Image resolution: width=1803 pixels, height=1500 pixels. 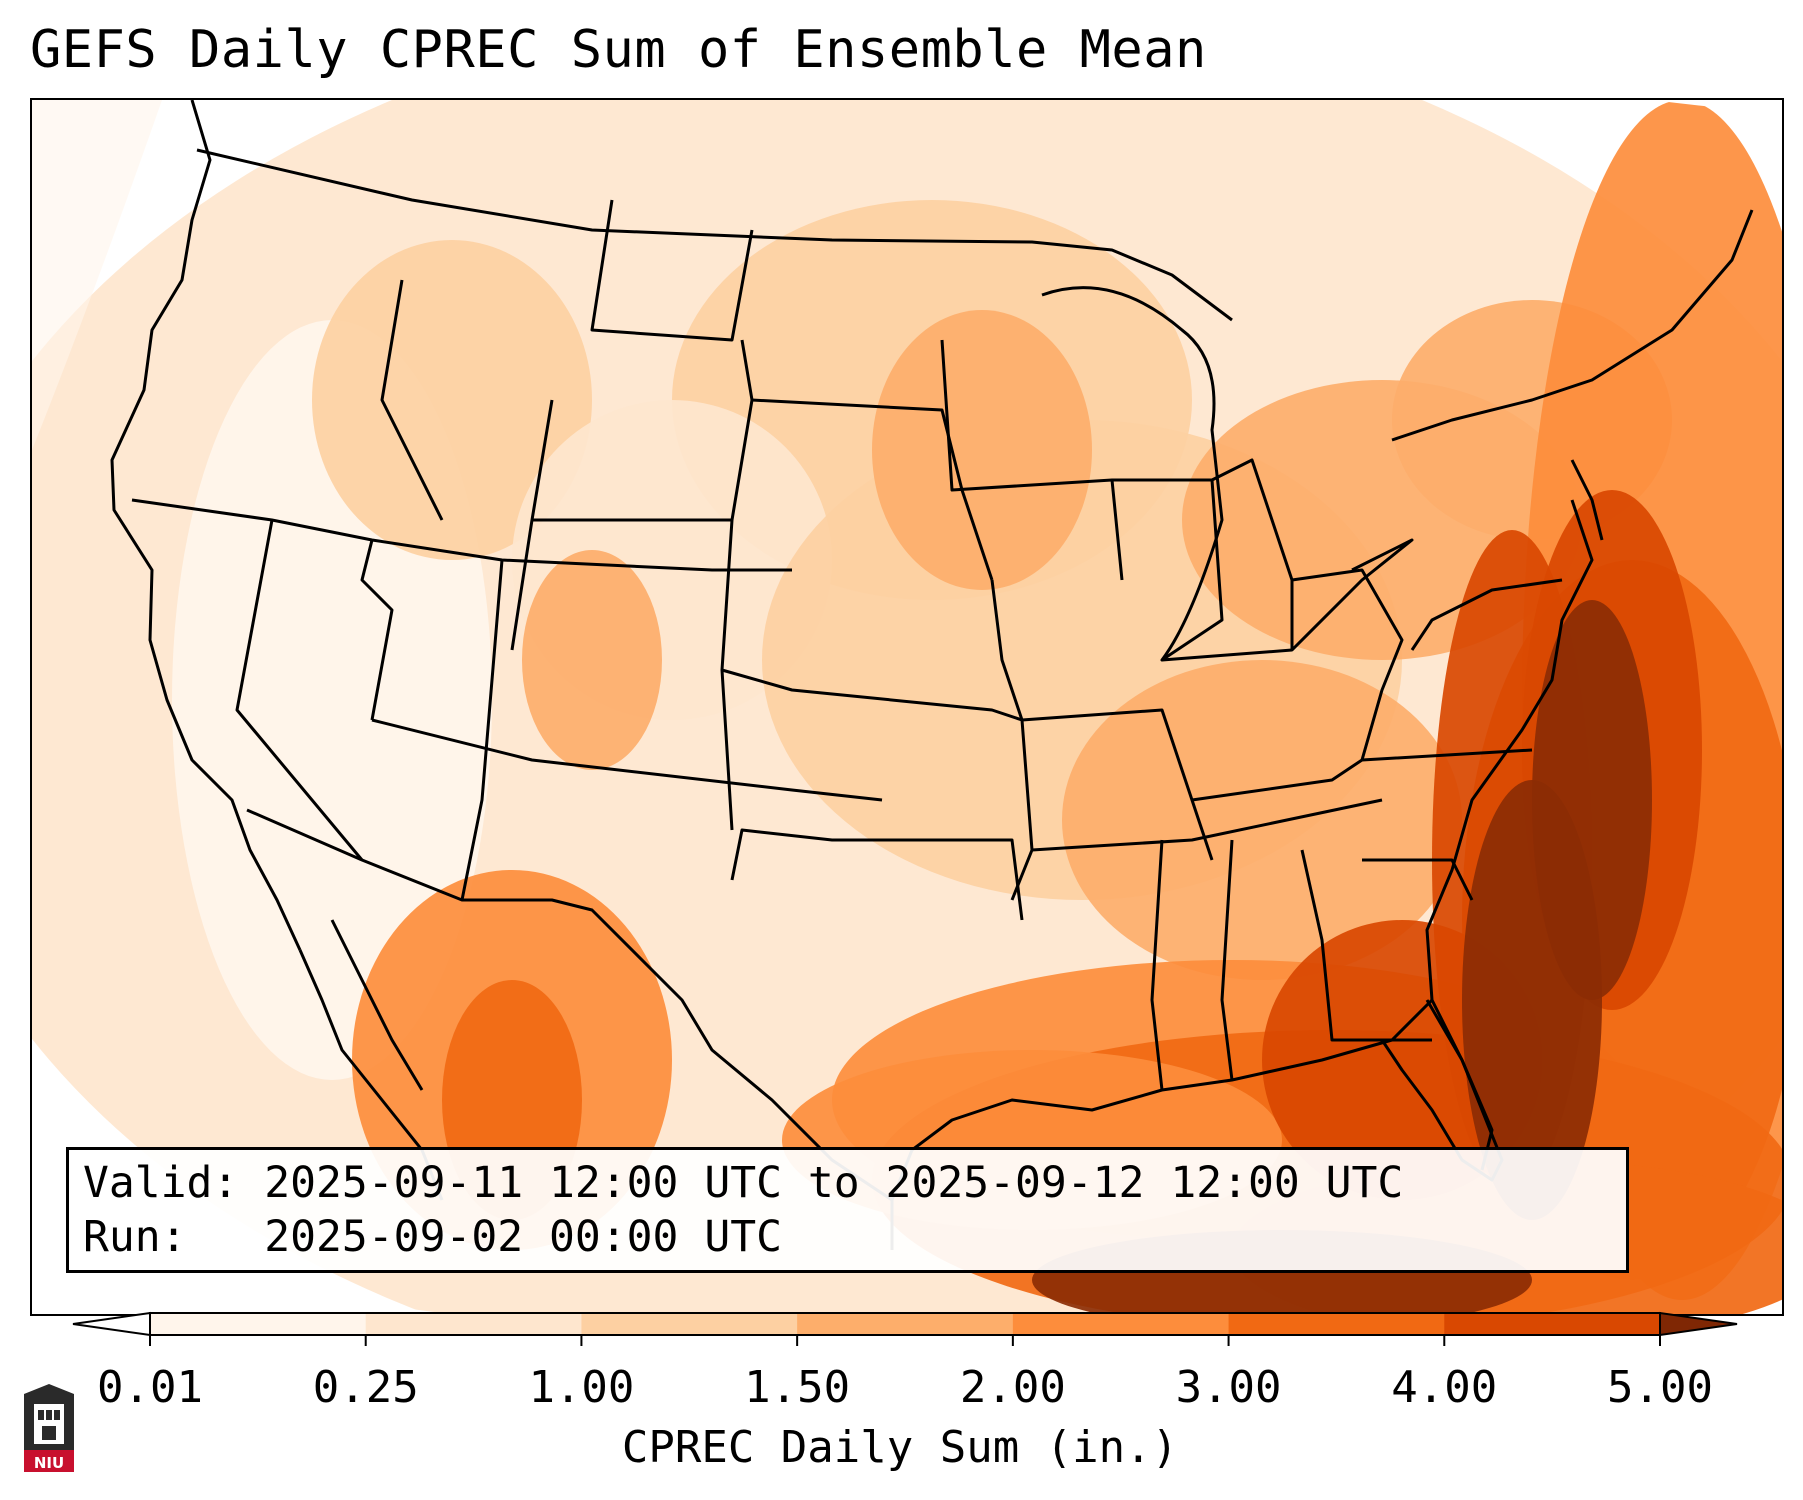 What do you see at coordinates (97, 275) in the screenshot?
I see `domain-corner-top-left` at bounding box center [97, 275].